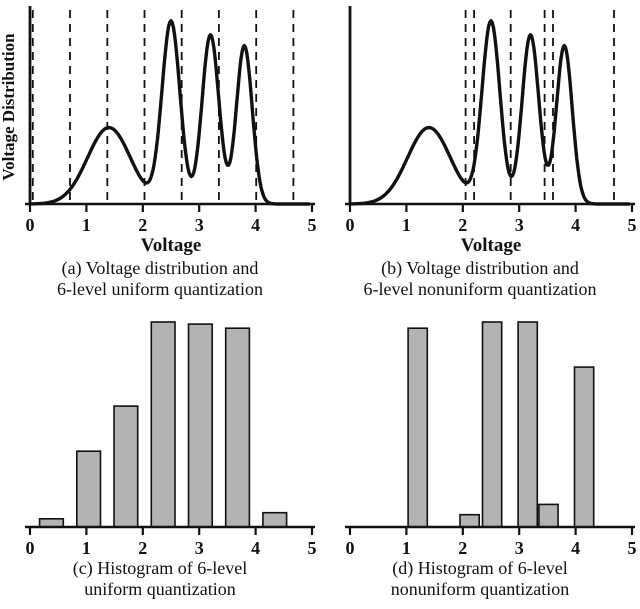 This screenshot has height=609, width=640. I want to click on caption-line: uniform quantization, so click(160, 589).